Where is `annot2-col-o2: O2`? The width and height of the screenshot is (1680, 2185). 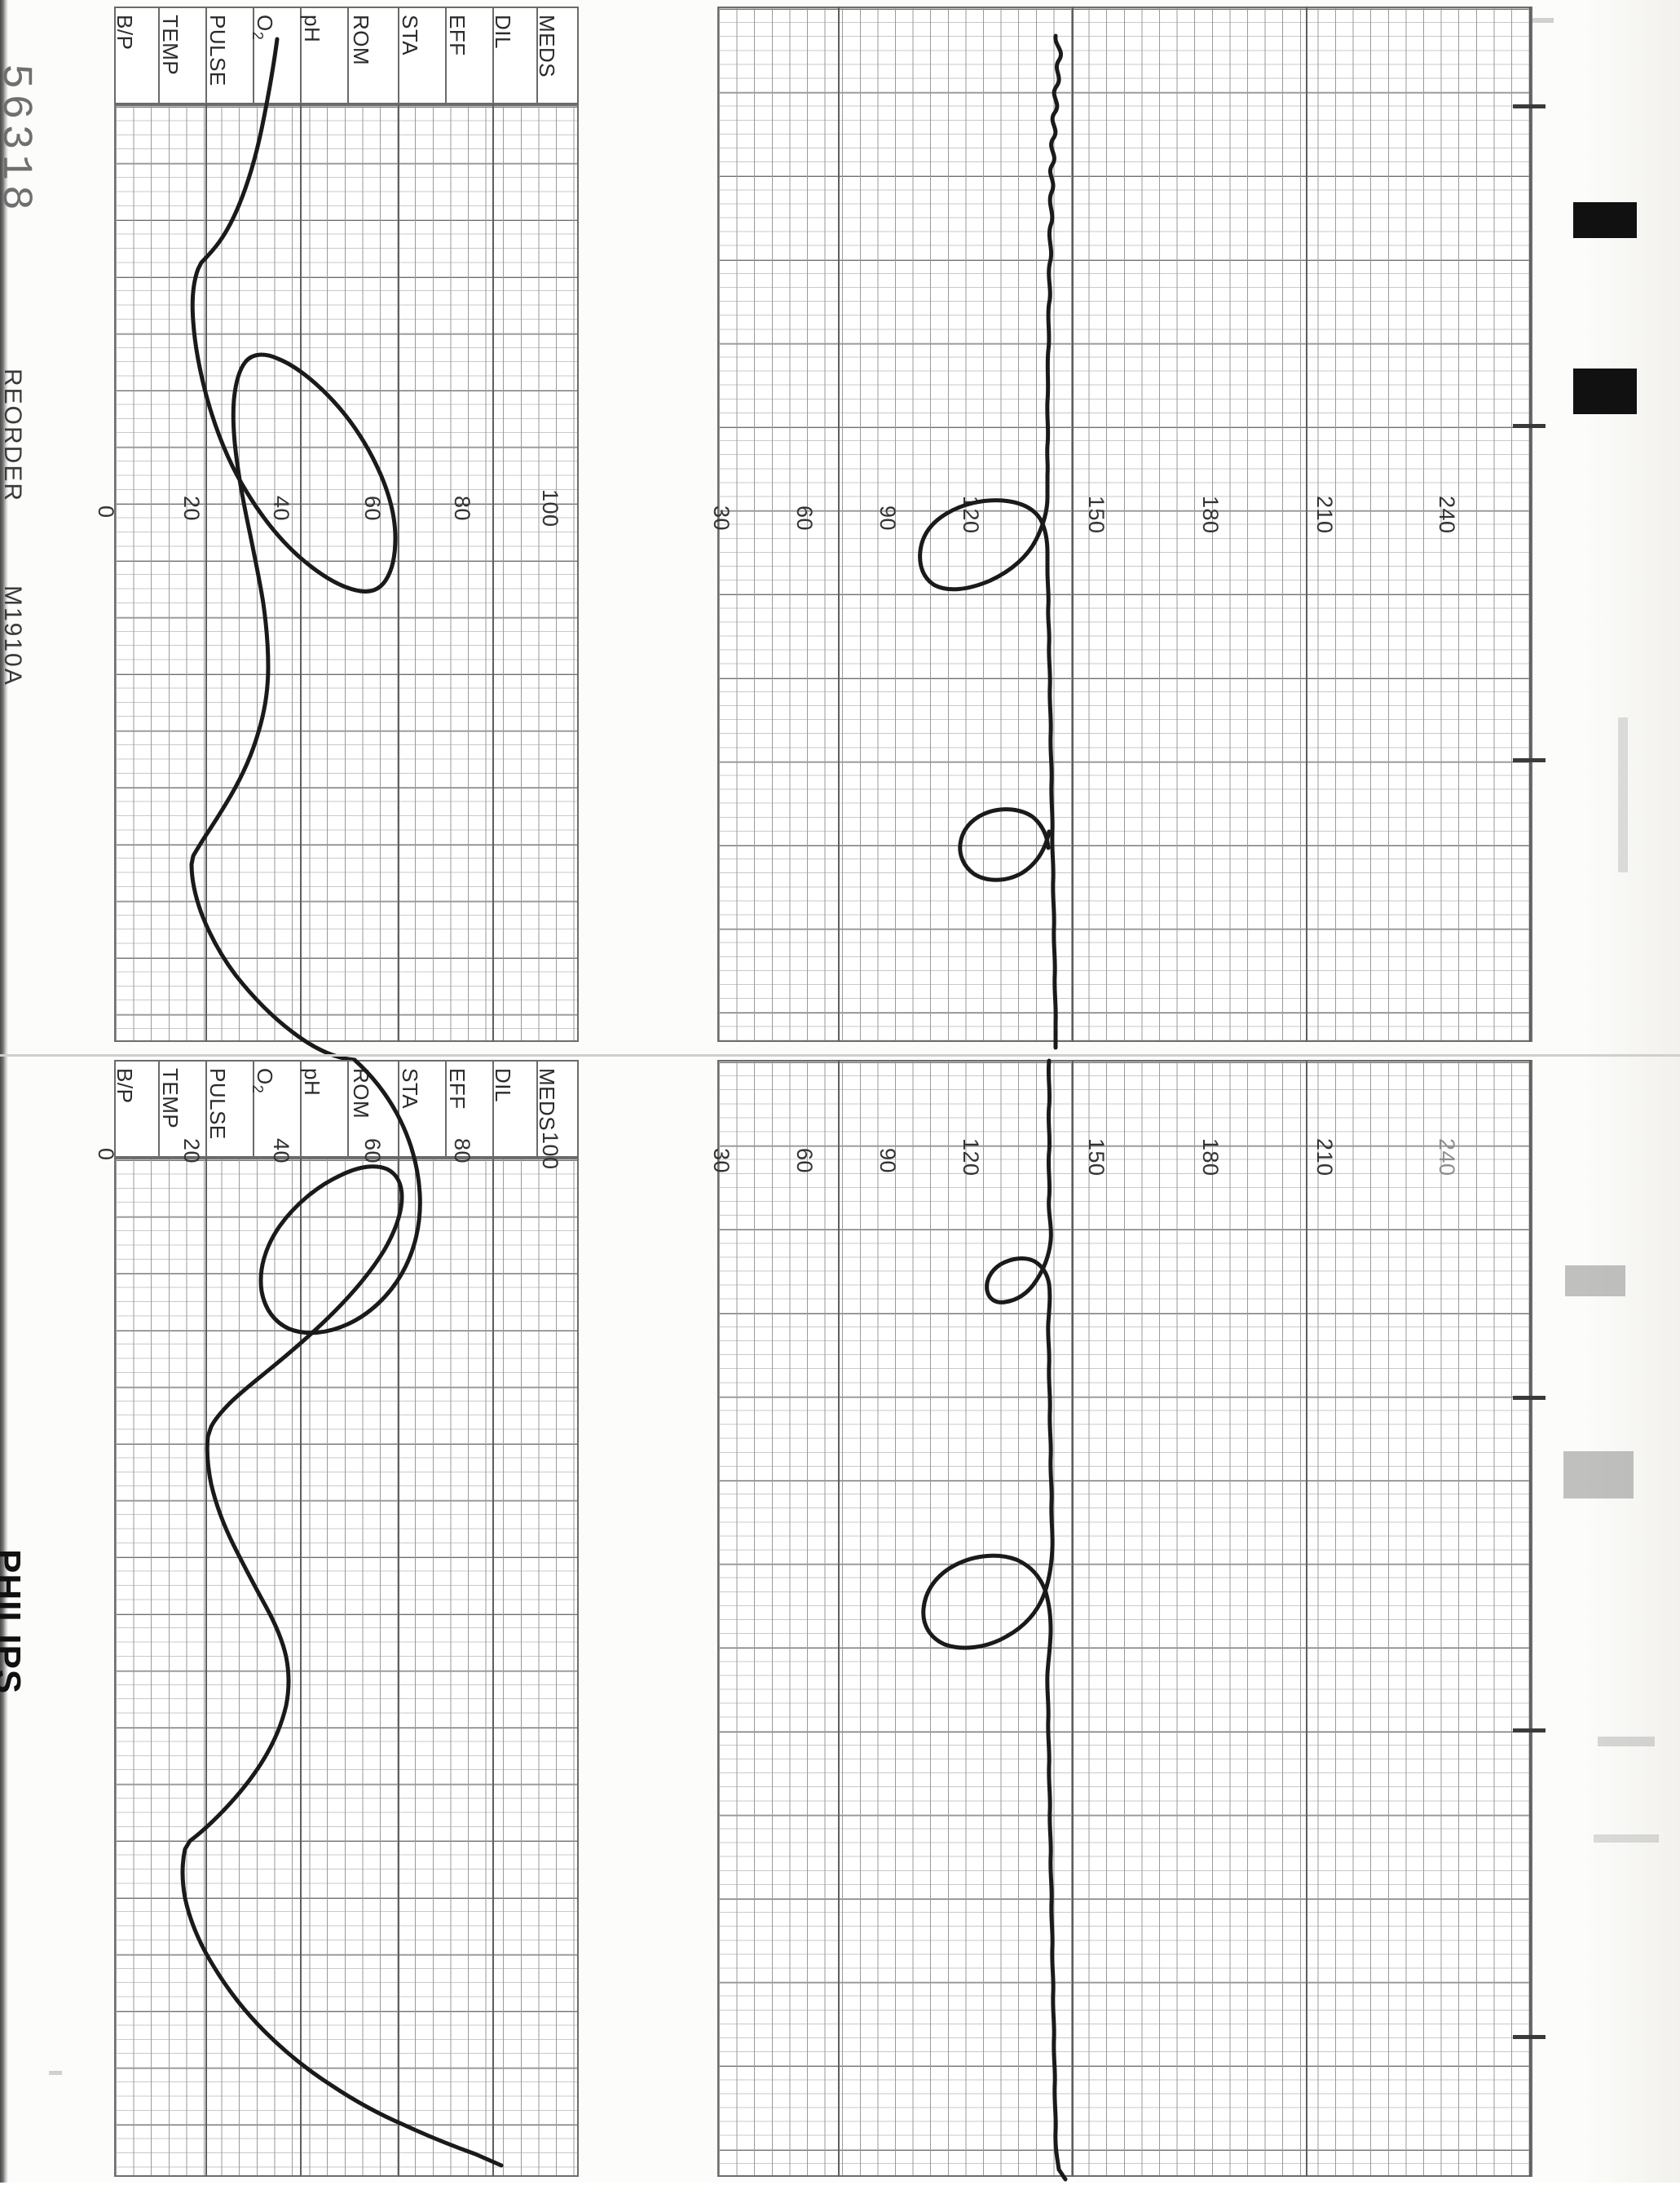 annot2-col-o2: O2 is located at coordinates (275, 1109).